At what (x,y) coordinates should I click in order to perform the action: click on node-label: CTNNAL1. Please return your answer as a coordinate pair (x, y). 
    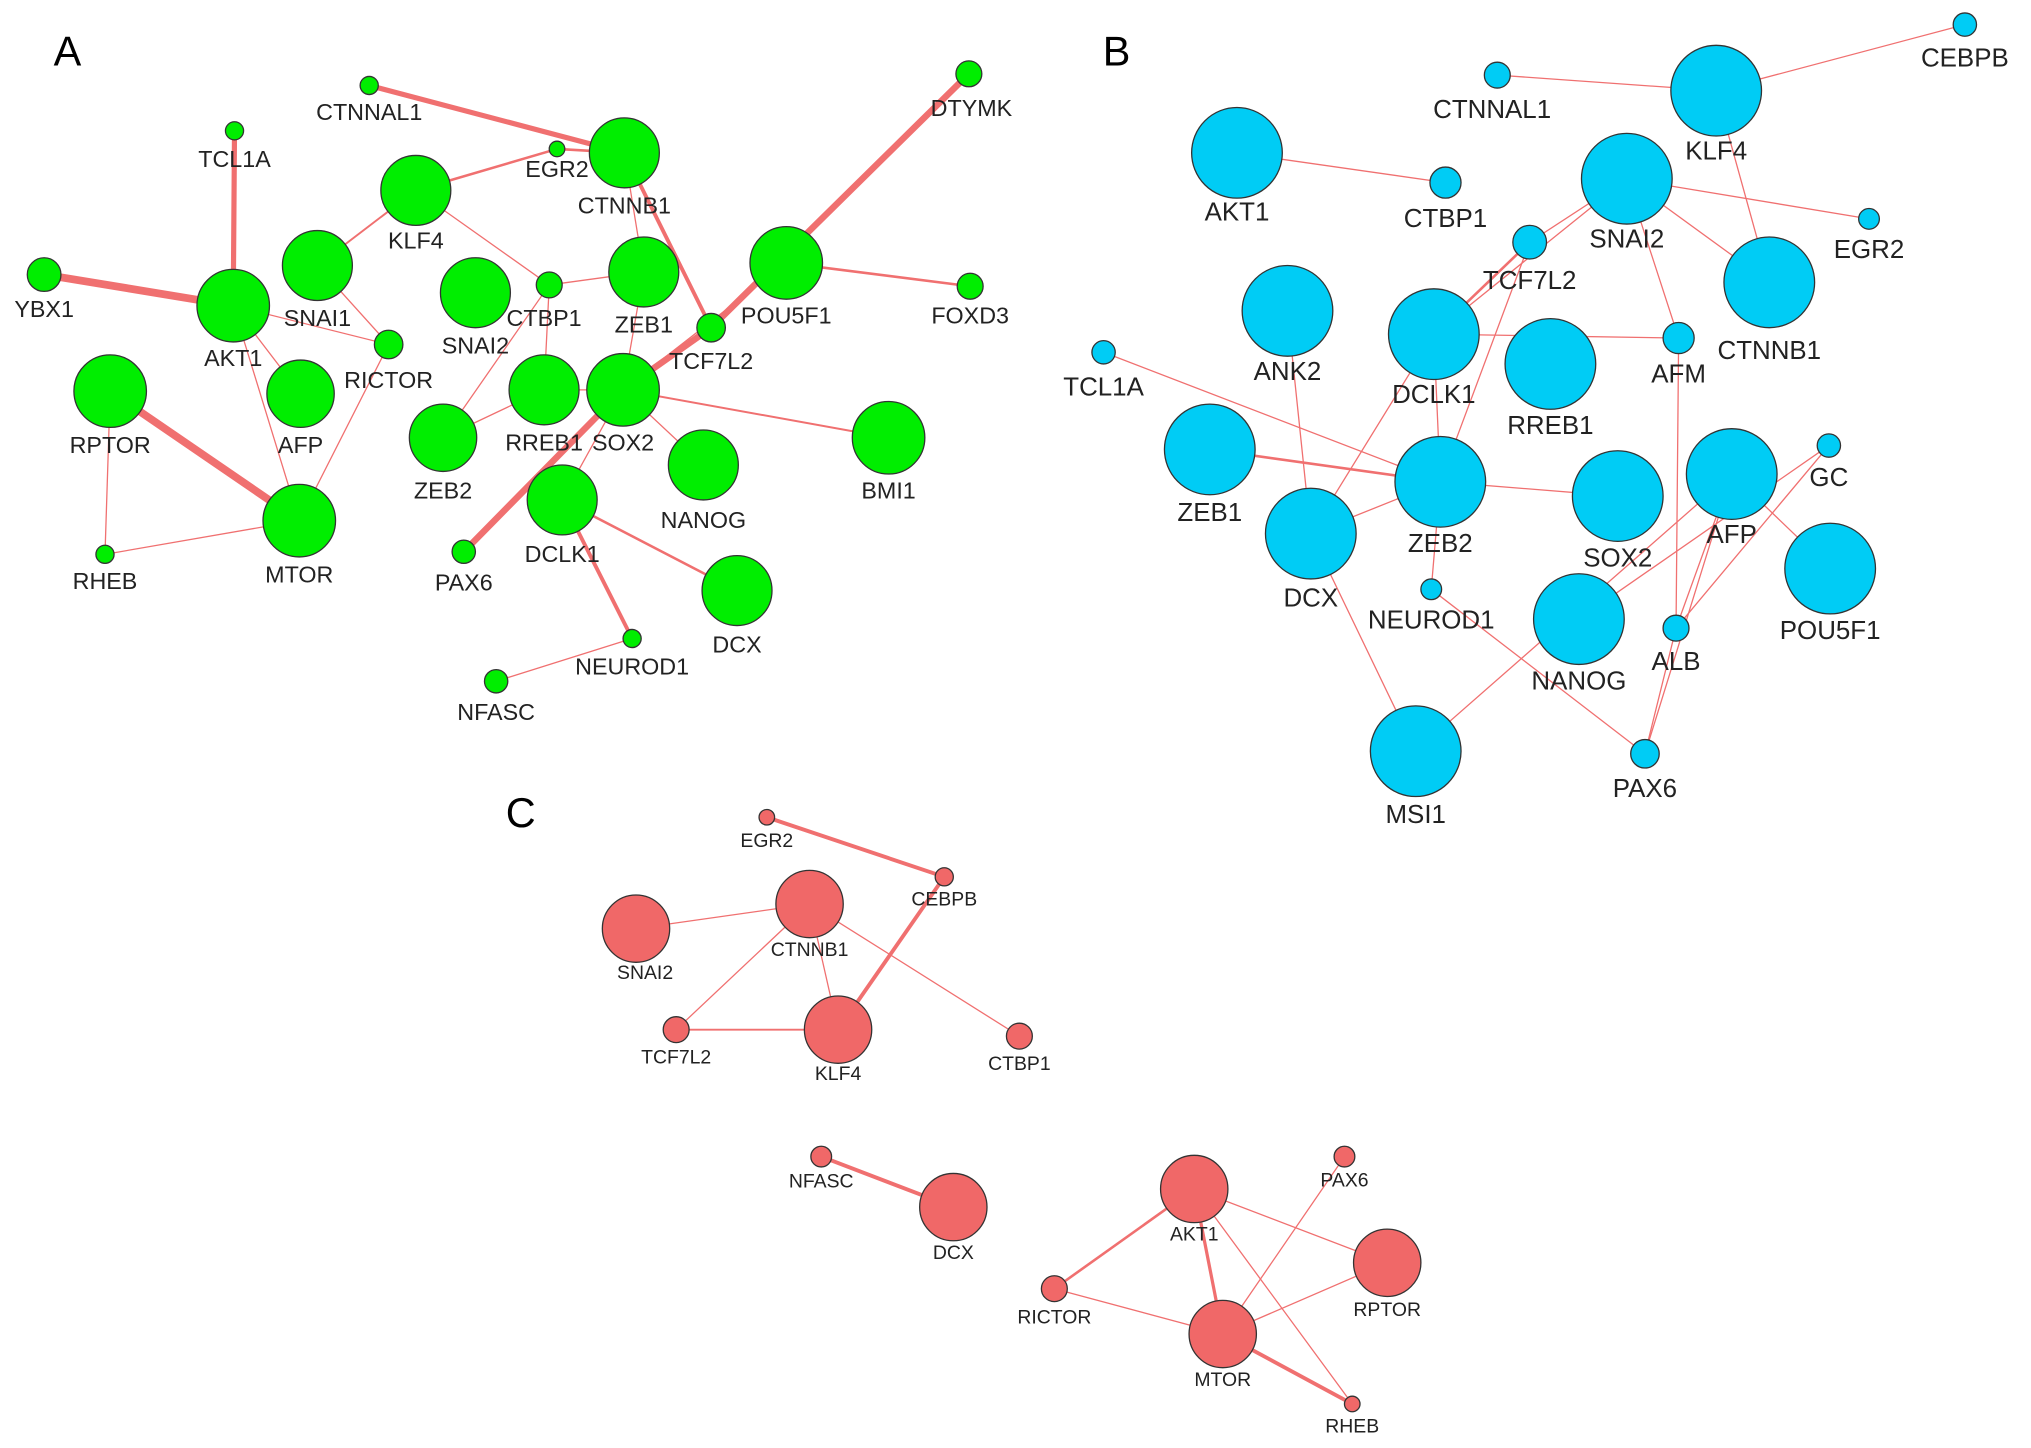
    Looking at the image, I should click on (369, 112).